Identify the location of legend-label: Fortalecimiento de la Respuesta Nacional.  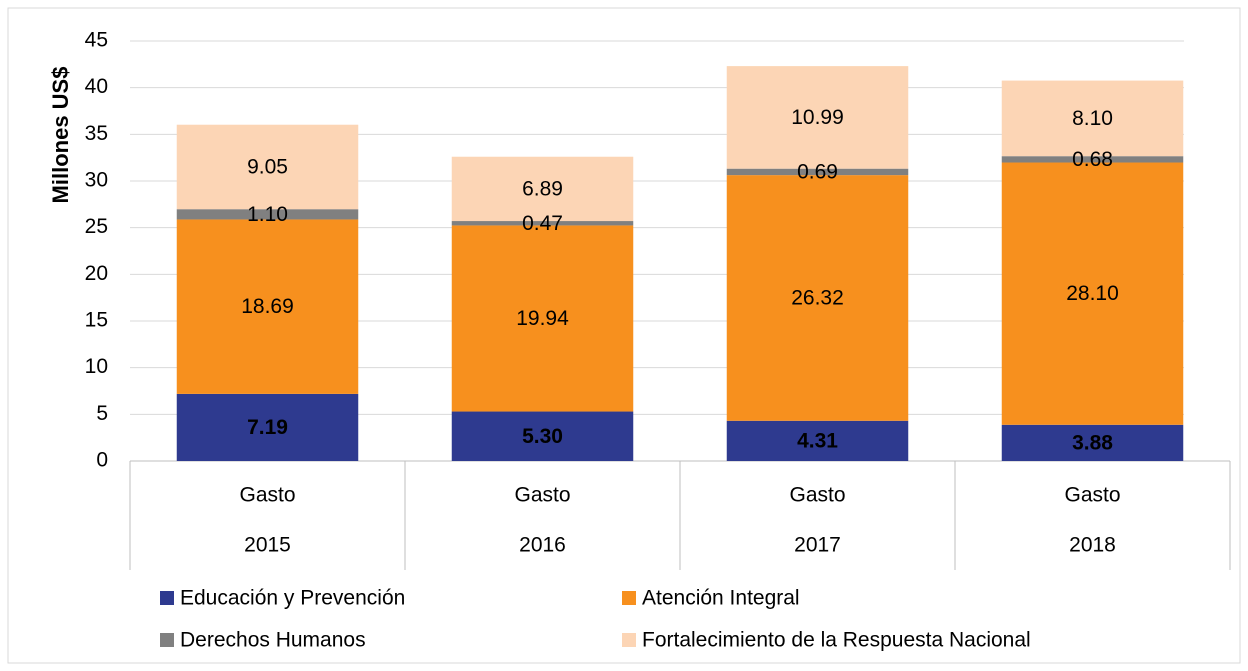
(836, 640).